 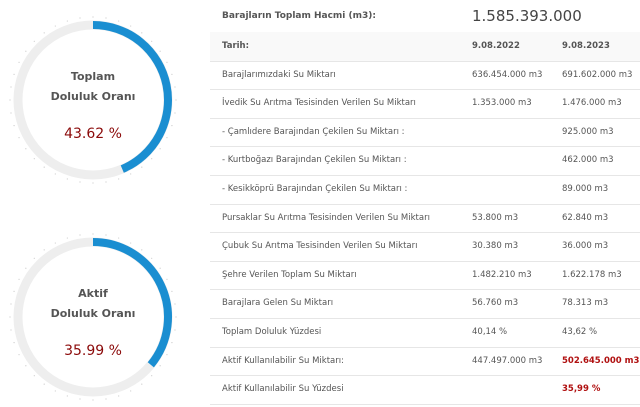 I want to click on table-cell: 78.313 m3, so click(x=585, y=303).